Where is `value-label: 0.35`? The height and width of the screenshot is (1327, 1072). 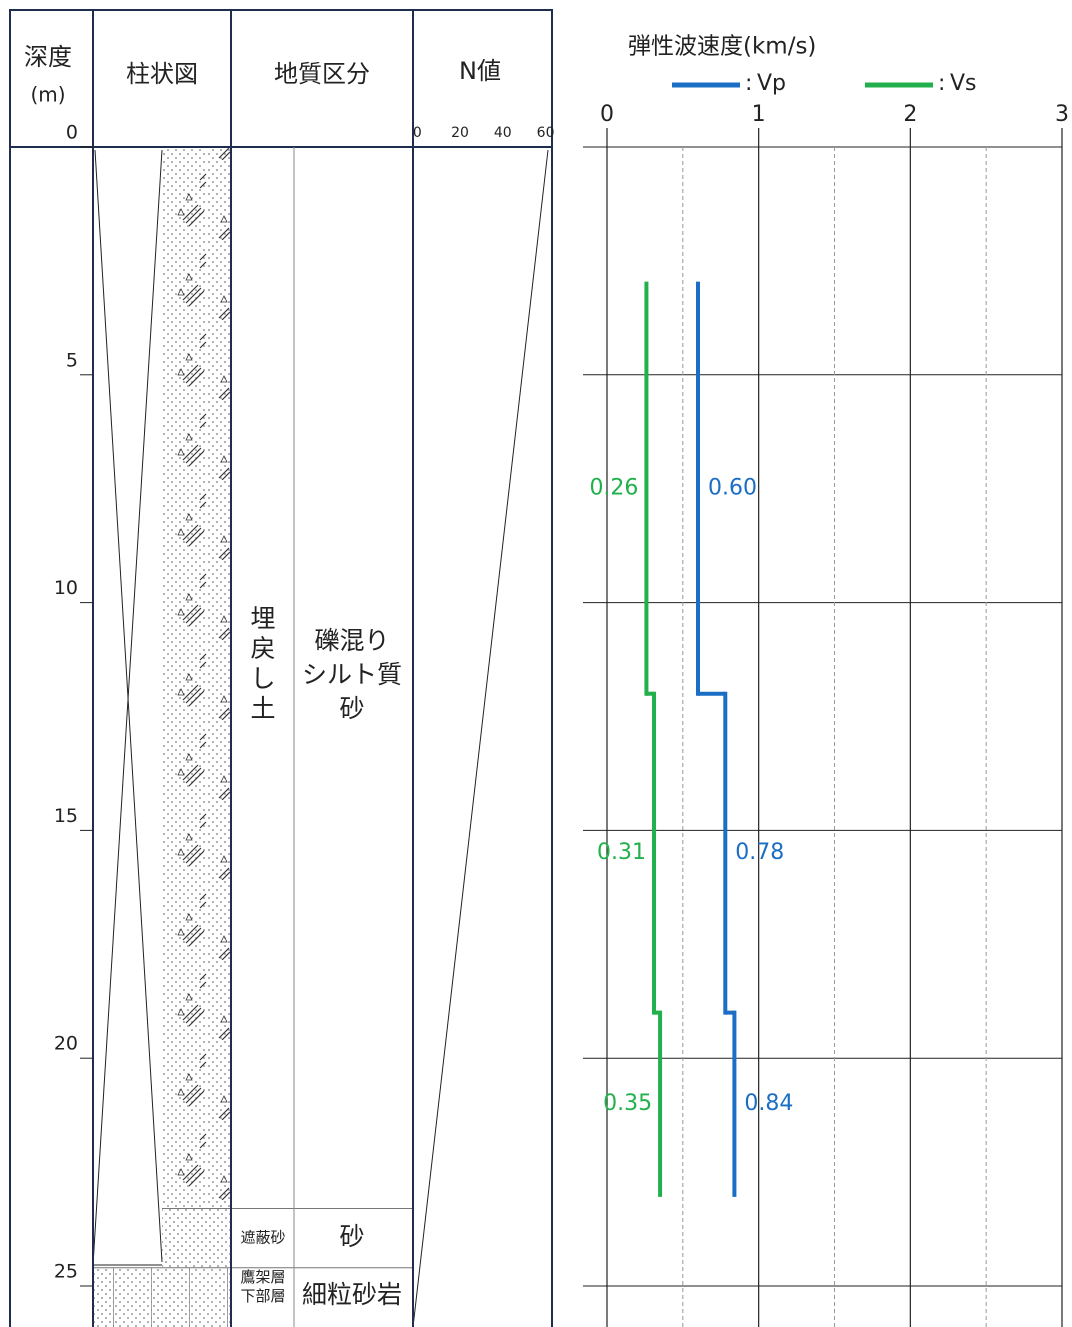
value-label: 0.35 is located at coordinates (627, 1103).